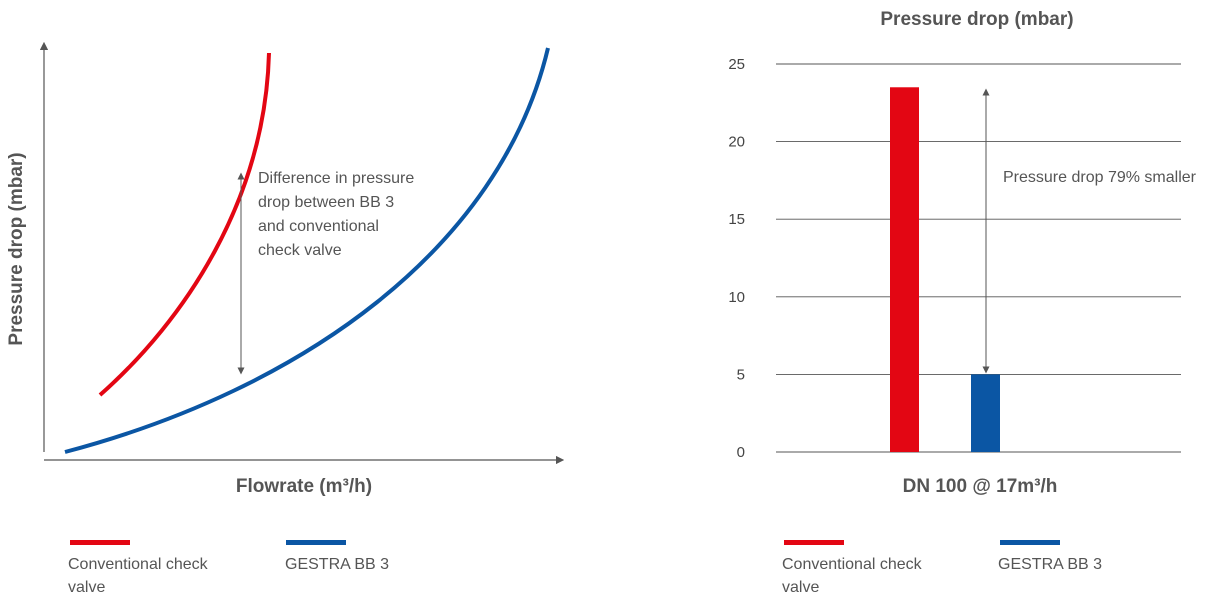 Image resolution: width=1232 pixels, height=600 pixels. Describe the element at coordinates (736, 219) in the screenshot. I see `y-tick-label: 15` at that location.